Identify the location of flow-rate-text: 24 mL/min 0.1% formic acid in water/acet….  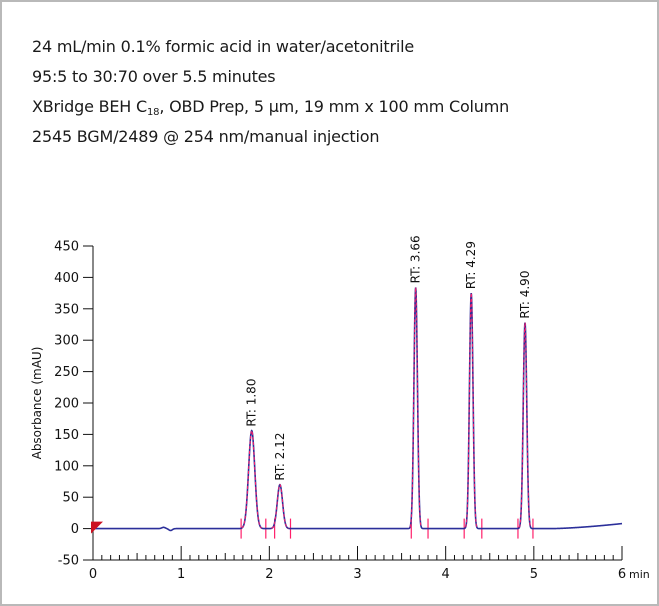
(223, 46).